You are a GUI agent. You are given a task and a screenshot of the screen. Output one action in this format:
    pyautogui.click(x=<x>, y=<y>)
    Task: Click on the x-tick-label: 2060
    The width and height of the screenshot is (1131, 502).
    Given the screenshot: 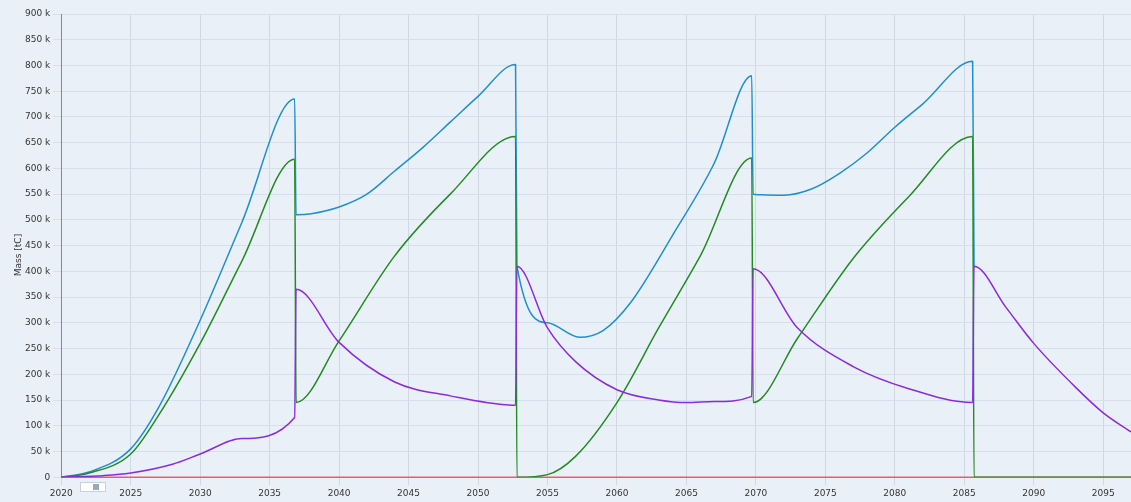 What is the action you would take?
    pyautogui.click(x=617, y=492)
    